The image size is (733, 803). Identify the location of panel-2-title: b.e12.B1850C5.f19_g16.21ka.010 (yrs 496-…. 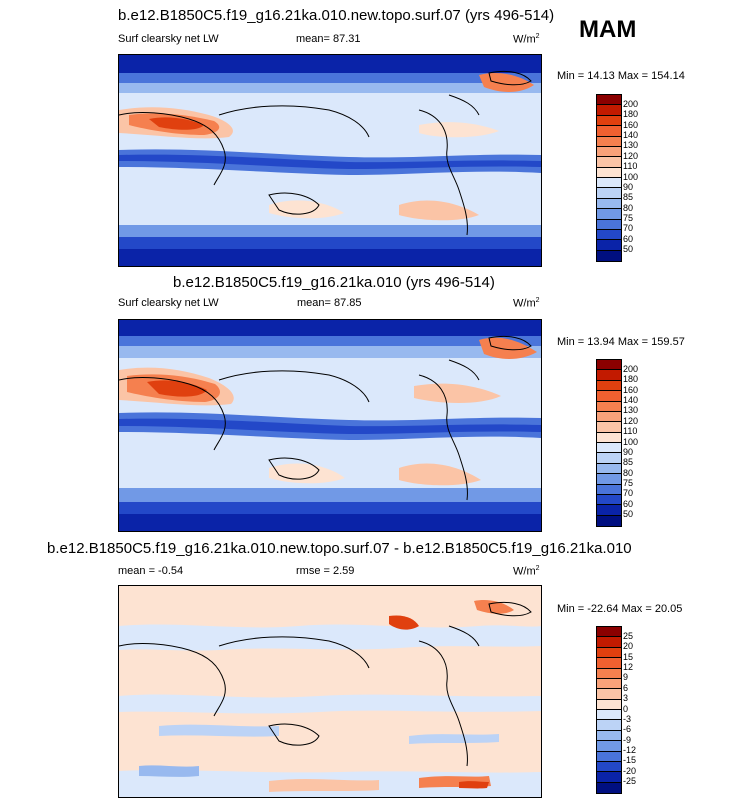
(334, 282).